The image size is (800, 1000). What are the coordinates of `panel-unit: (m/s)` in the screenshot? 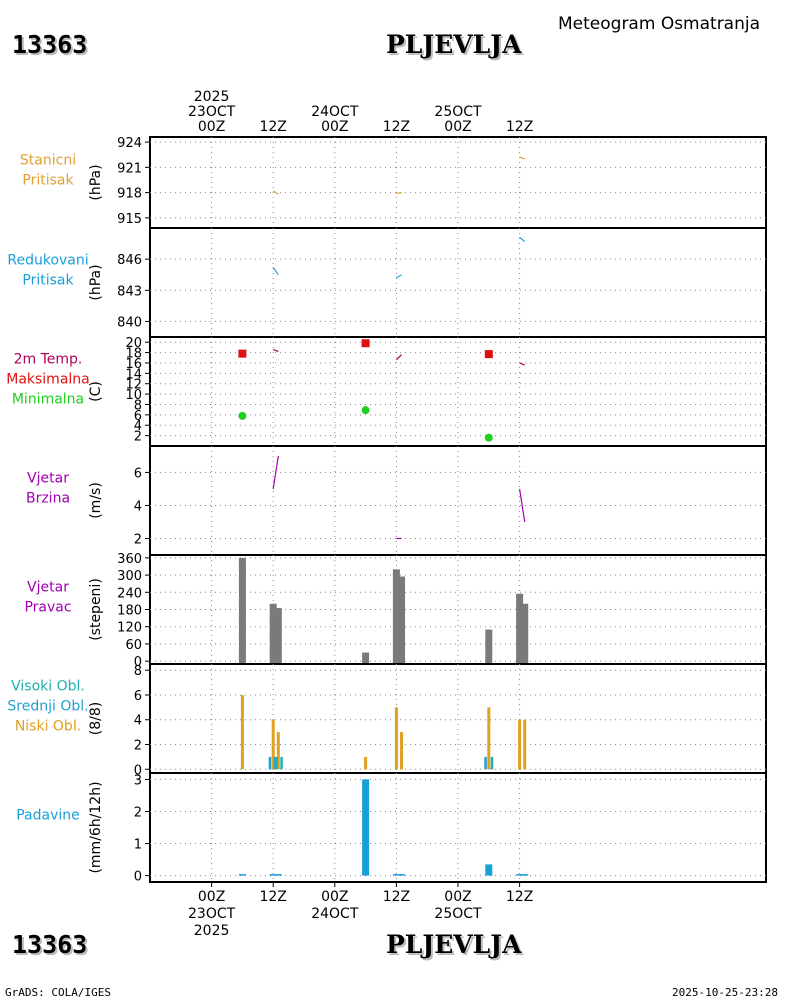 It's located at (96, 500).